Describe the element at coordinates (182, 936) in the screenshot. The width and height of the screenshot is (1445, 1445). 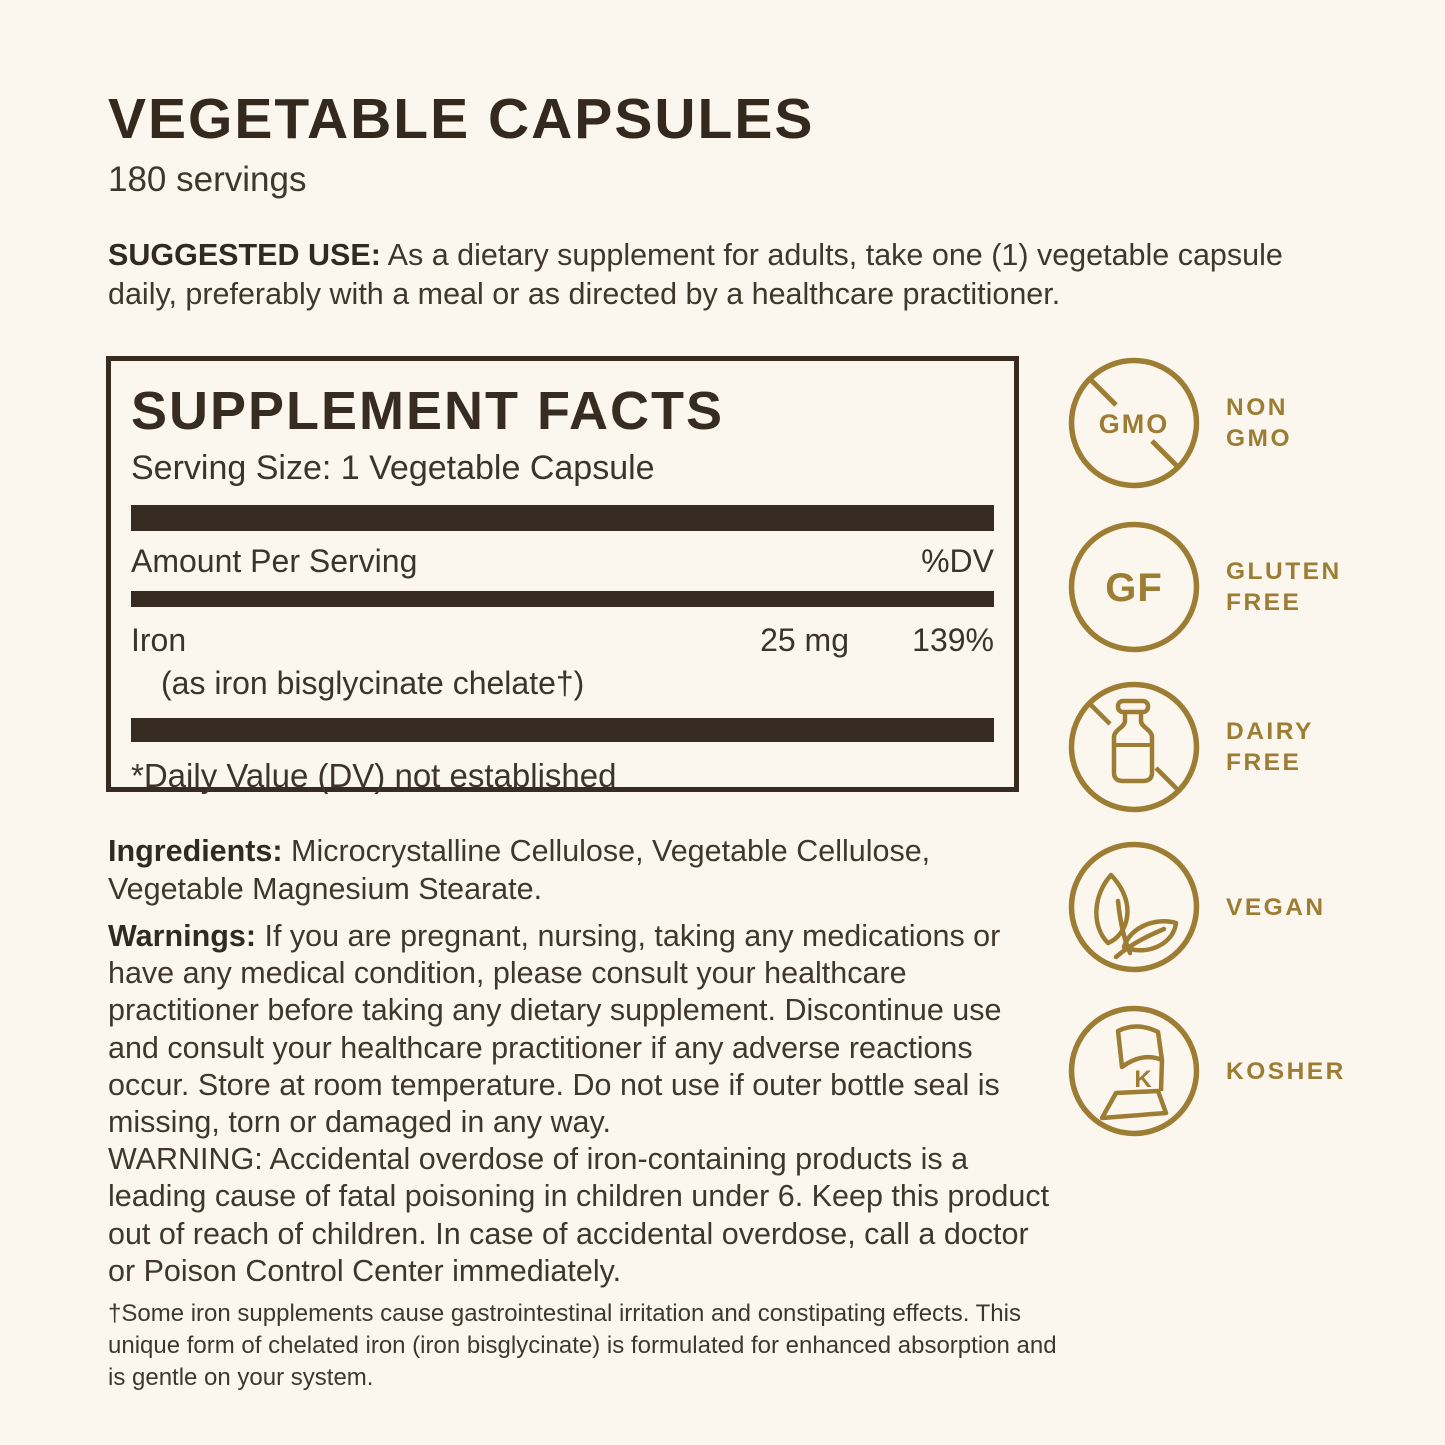
I see `warnings-label: Warnings:` at that location.